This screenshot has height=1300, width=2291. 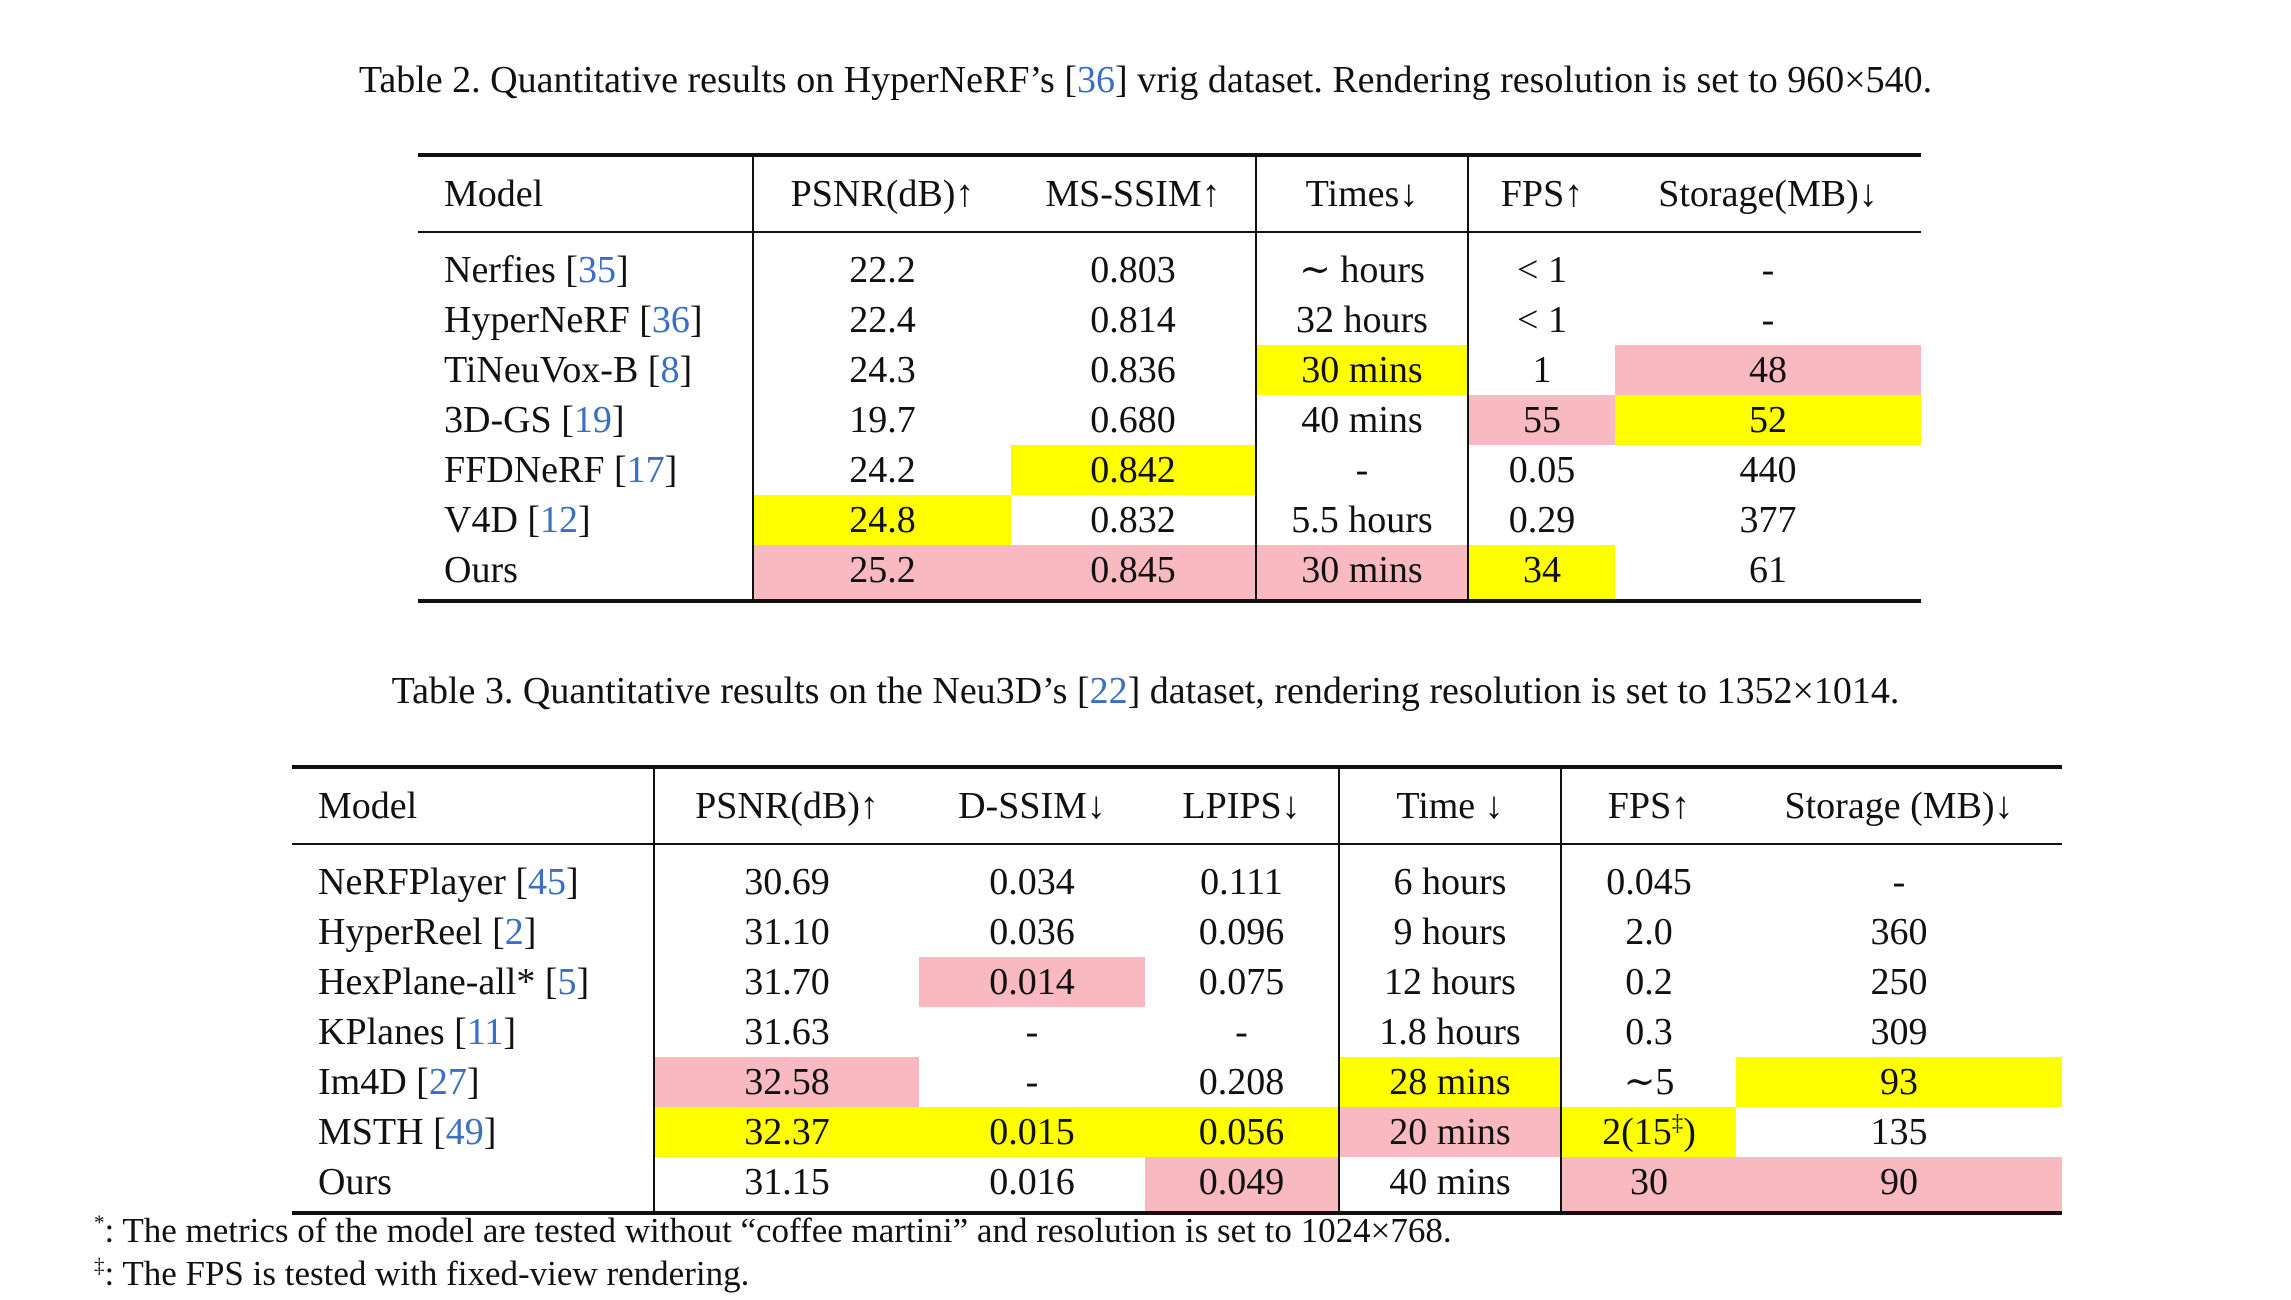 I want to click on psnr-cell: 22.4, so click(x=881, y=320).